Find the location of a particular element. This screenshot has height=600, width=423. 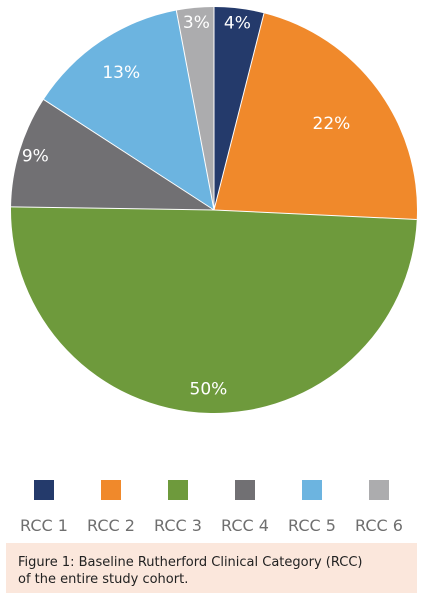

legend-label-rcc-6: RCC 6 is located at coordinates (379, 525).